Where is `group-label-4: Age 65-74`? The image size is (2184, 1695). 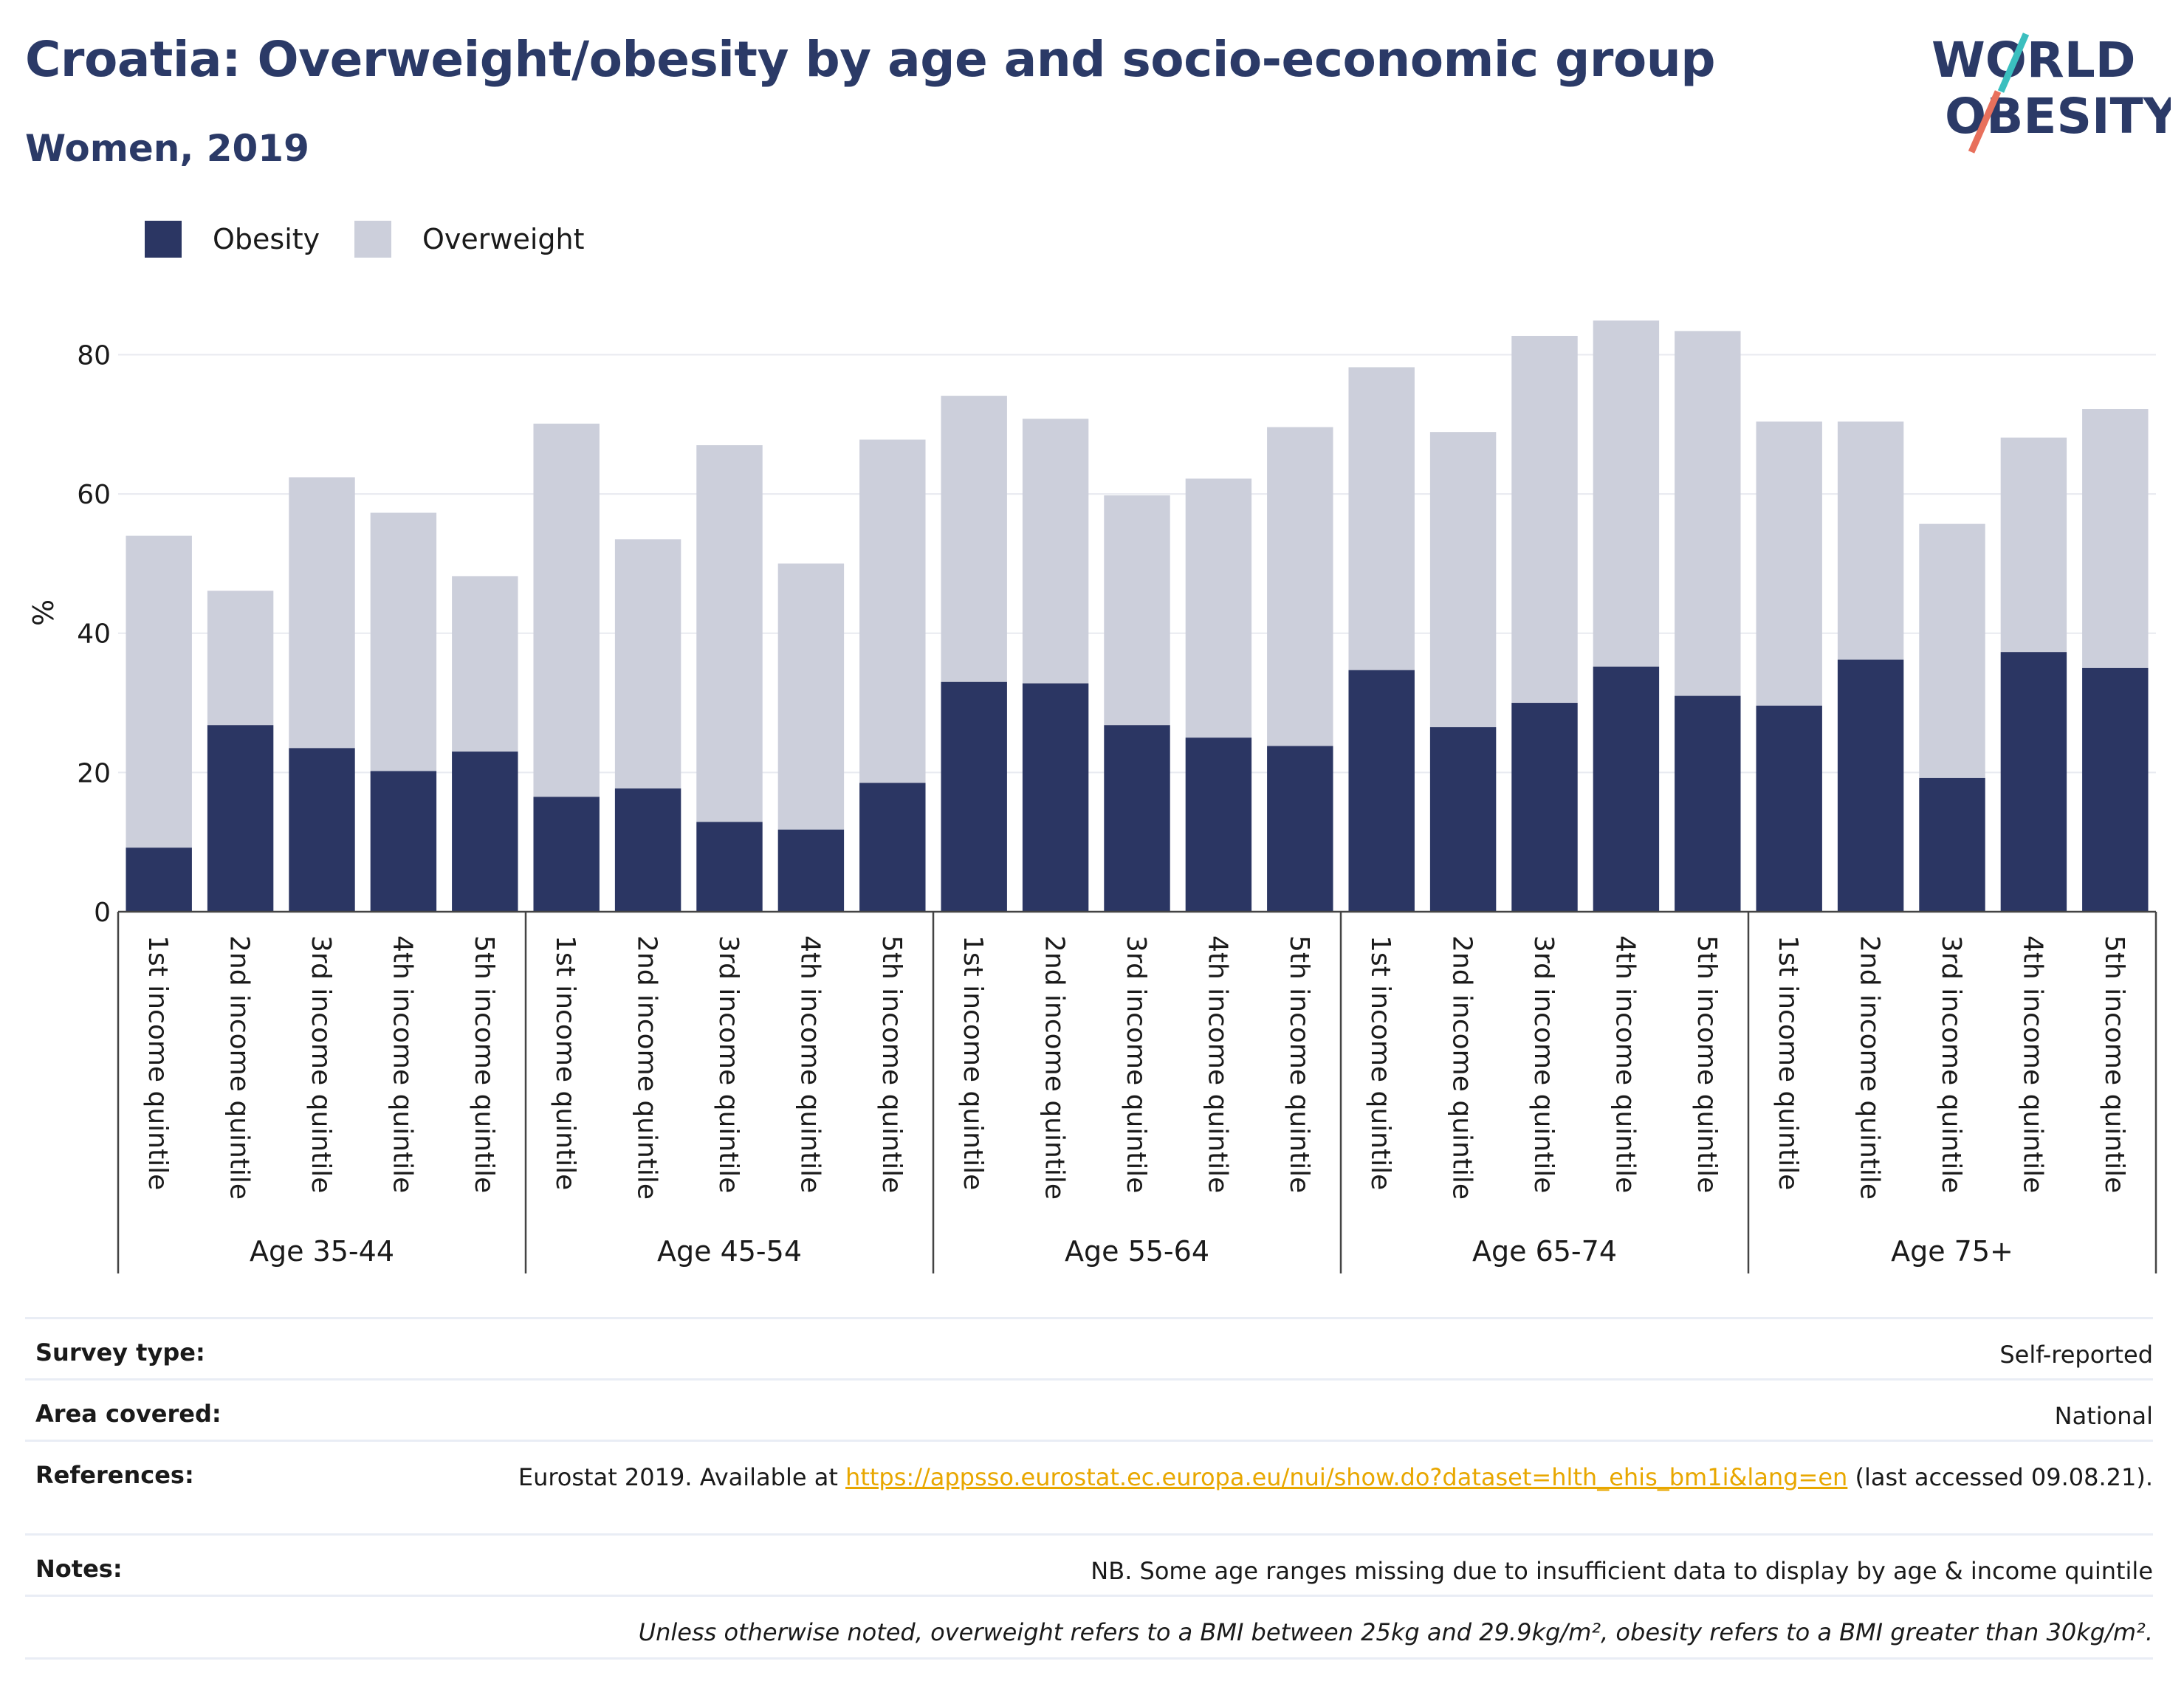
group-label-4: Age 65-74 is located at coordinates (1545, 1251).